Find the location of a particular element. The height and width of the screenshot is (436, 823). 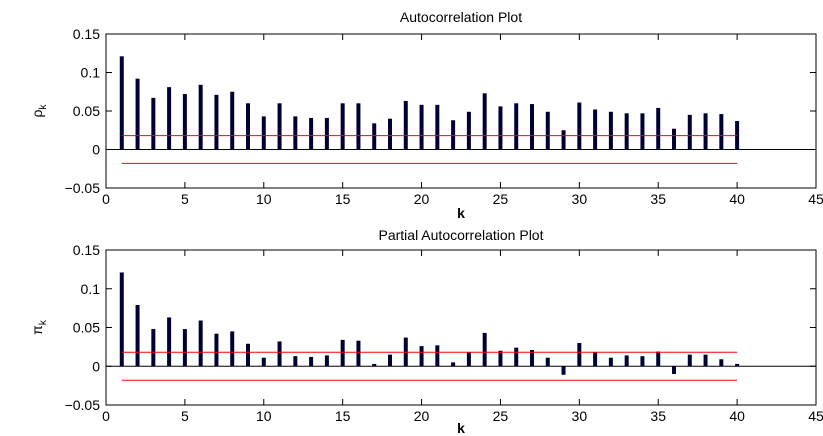

pacf-xtick-label: 15 is located at coordinates (343, 416).